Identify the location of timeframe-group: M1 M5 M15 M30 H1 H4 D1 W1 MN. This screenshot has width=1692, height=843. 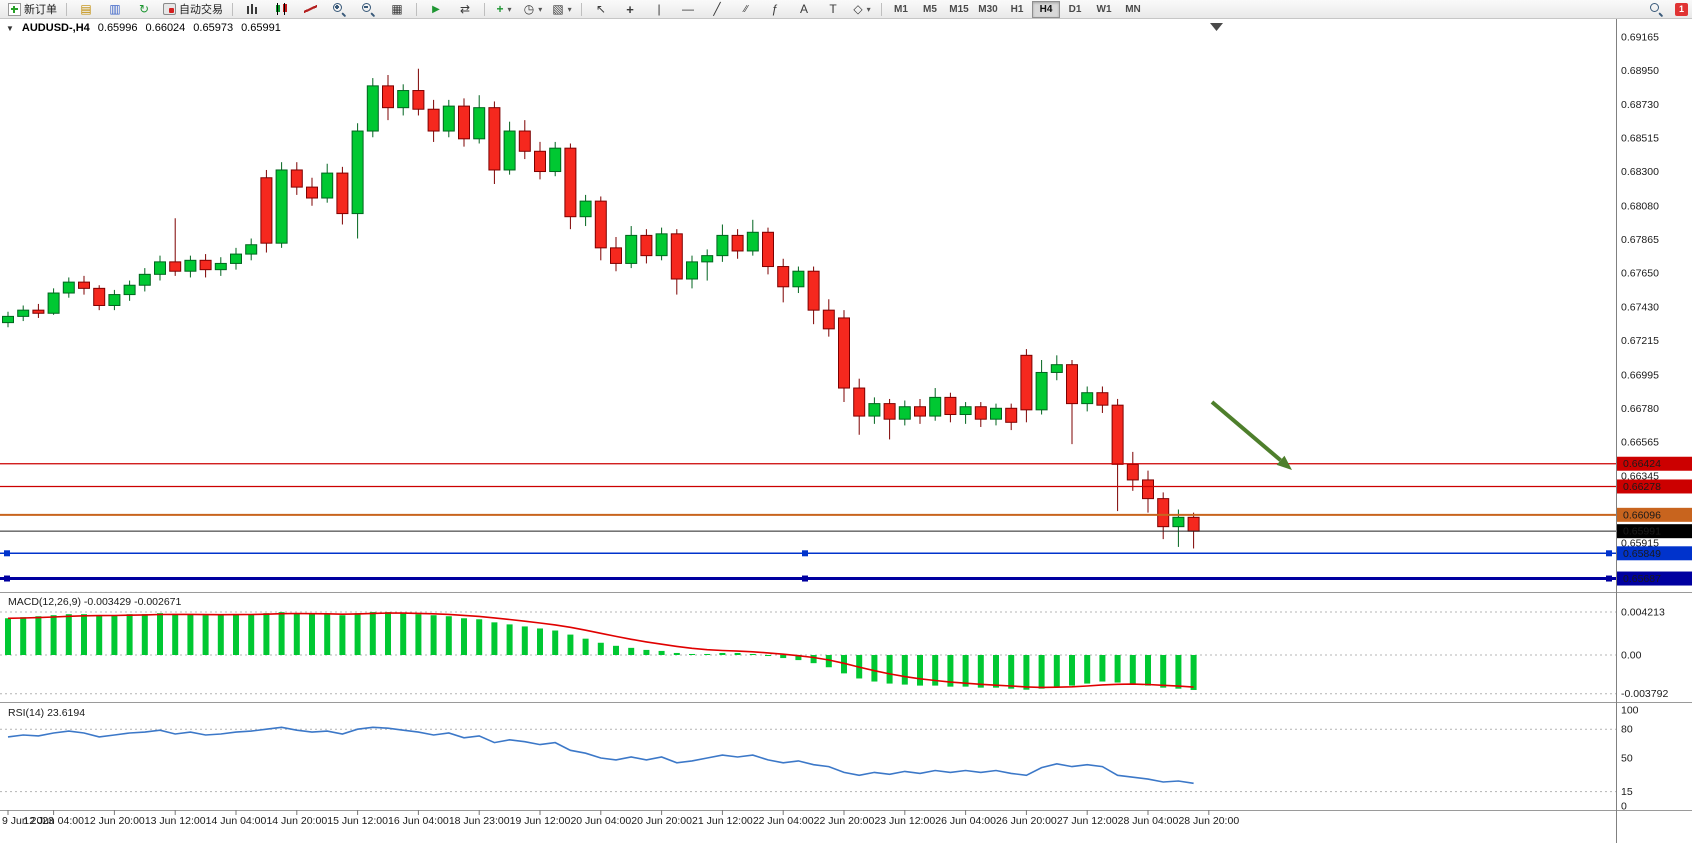
(1017, 9).